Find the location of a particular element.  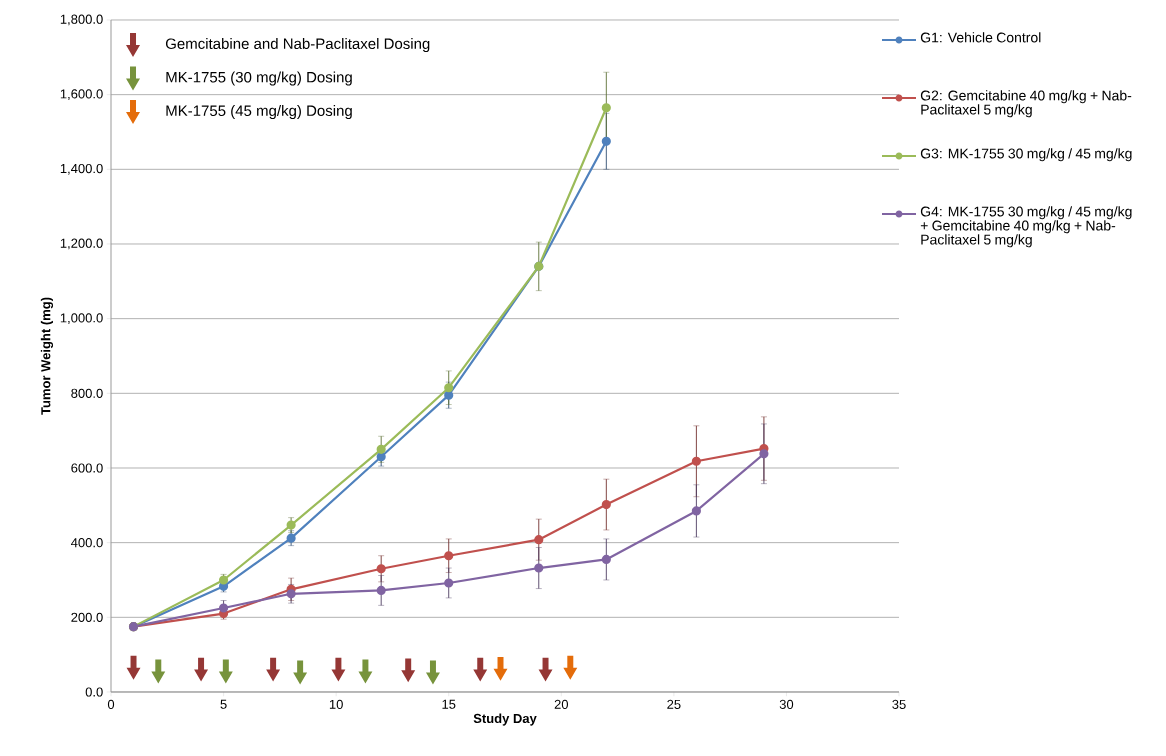

legend-label: G3: MK-1755 30 mg/kg / 45 mg/kg is located at coordinates (1026, 155).